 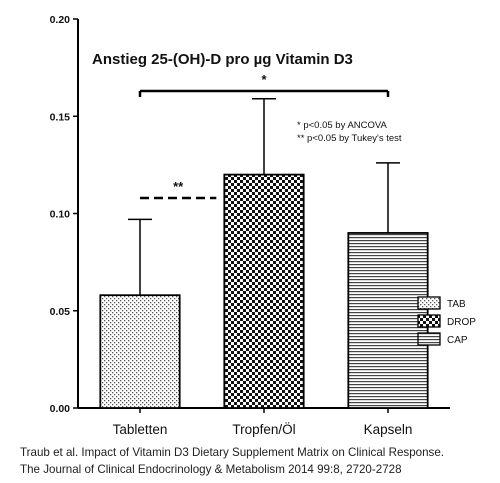 I want to click on legend-label: CAP, so click(x=457, y=340).